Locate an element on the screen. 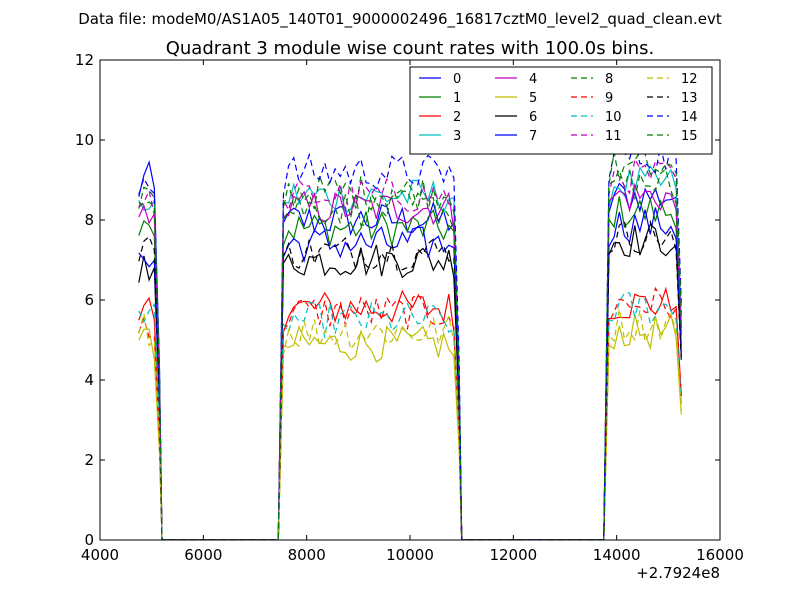 The image size is (800, 600). x-tick-label: 6000 is located at coordinates (203, 555).